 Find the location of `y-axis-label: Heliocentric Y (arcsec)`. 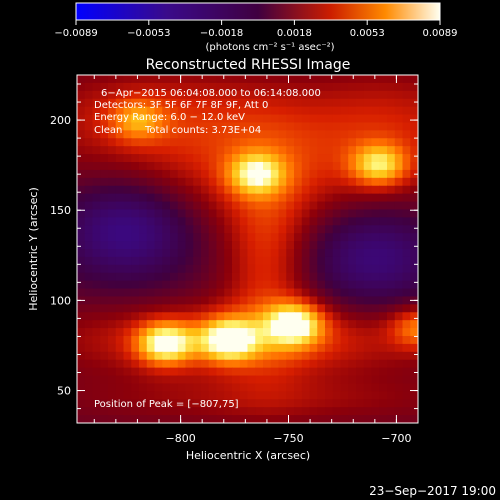

y-axis-label: Heliocentric Y (arcsec) is located at coordinates (33, 249).